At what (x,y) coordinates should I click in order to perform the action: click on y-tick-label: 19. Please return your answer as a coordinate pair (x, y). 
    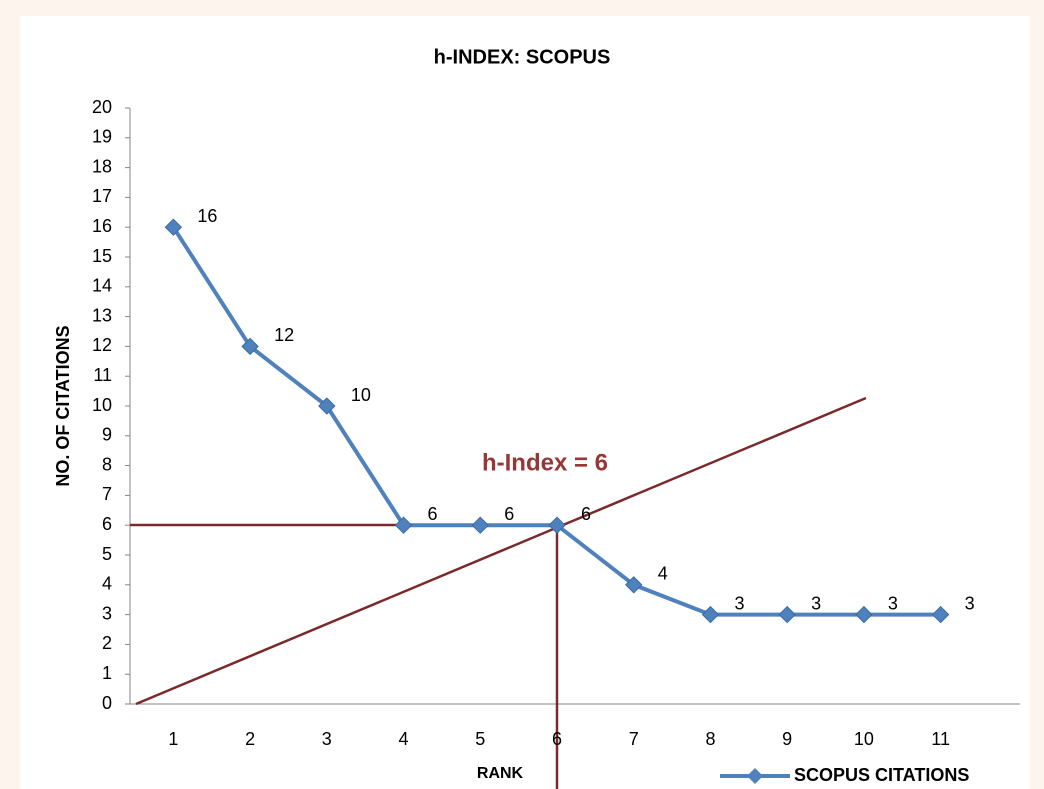
    Looking at the image, I should click on (102, 137).